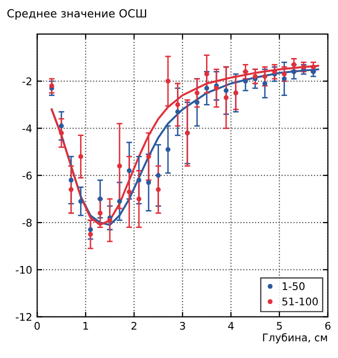 Image resolution: width=338 pixels, height=358 pixels. I want to click on x-tick-label: 1, so click(85, 326).